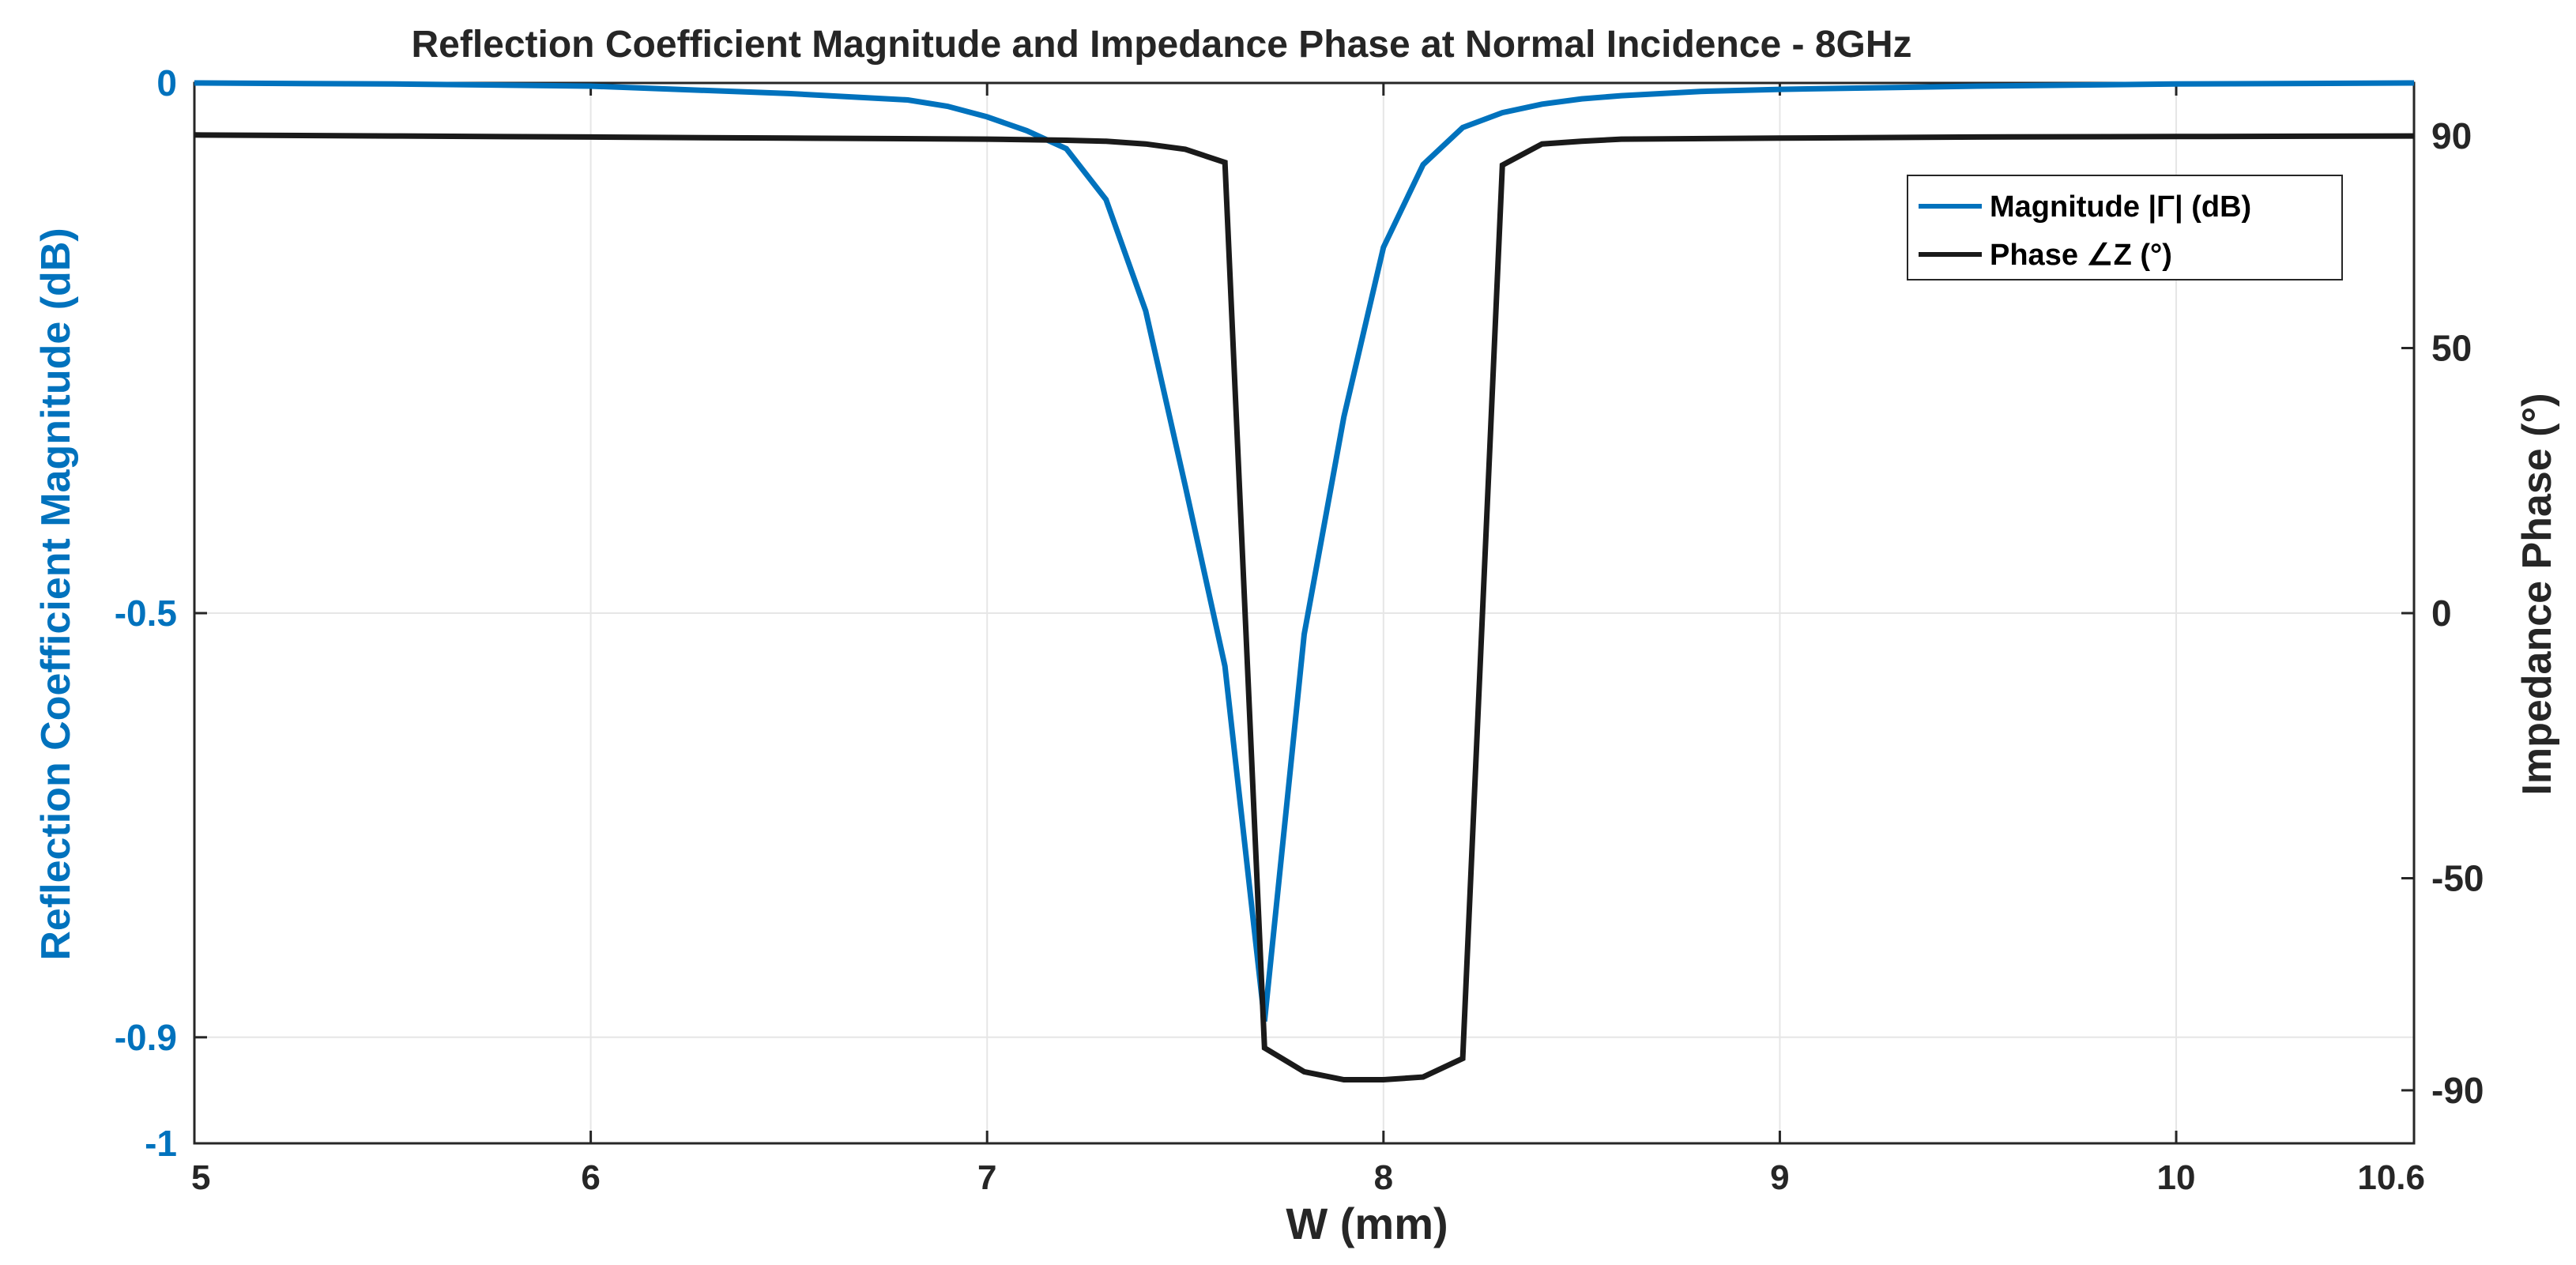 The height and width of the screenshot is (1265, 2576). What do you see at coordinates (986, 1177) in the screenshot?
I see `x-tick-label: 7` at bounding box center [986, 1177].